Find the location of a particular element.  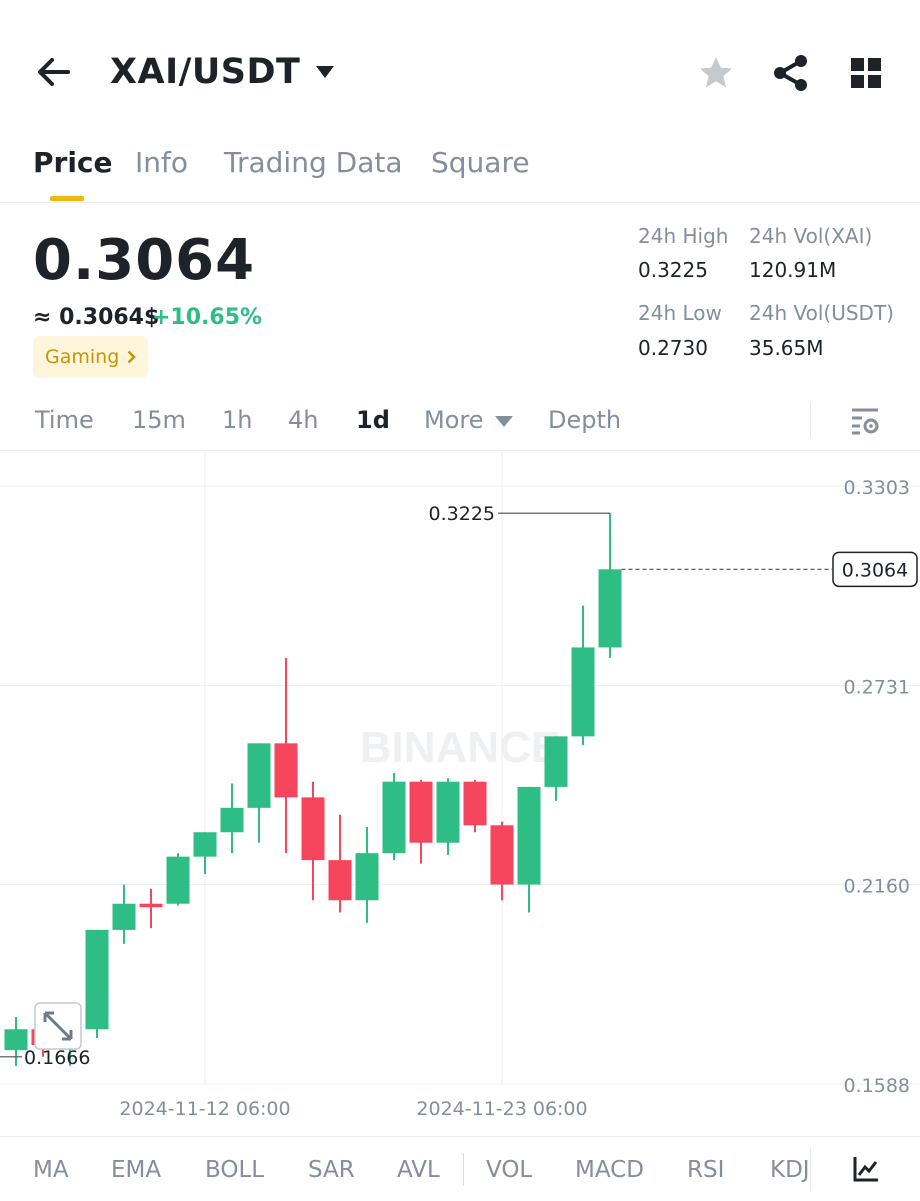

indicator-ma: MA is located at coordinates (51, 1170).